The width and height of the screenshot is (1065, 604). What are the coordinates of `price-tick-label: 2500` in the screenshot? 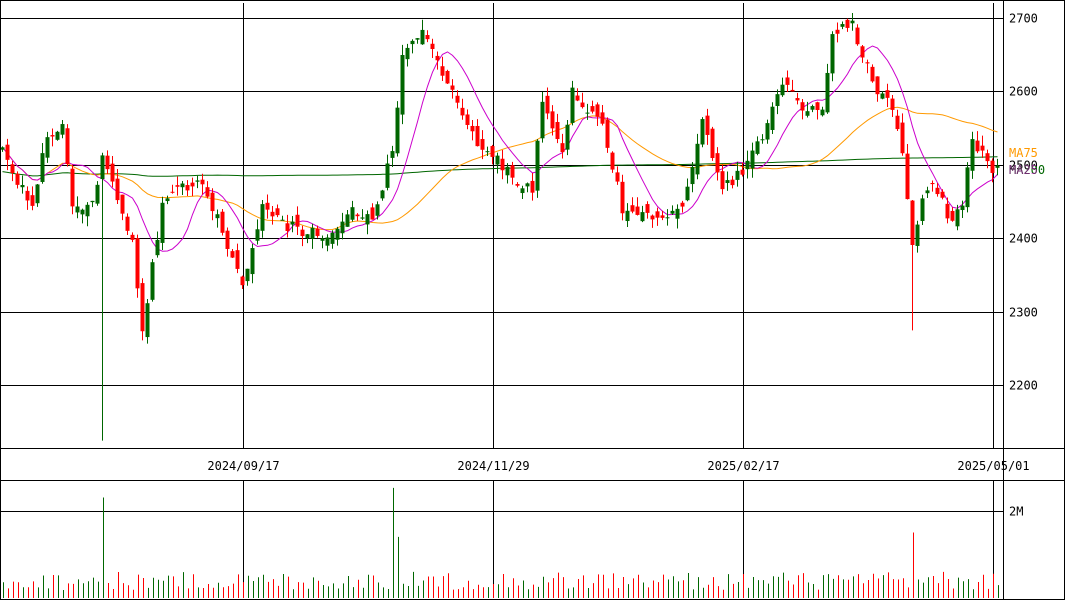 It's located at (1023, 166).